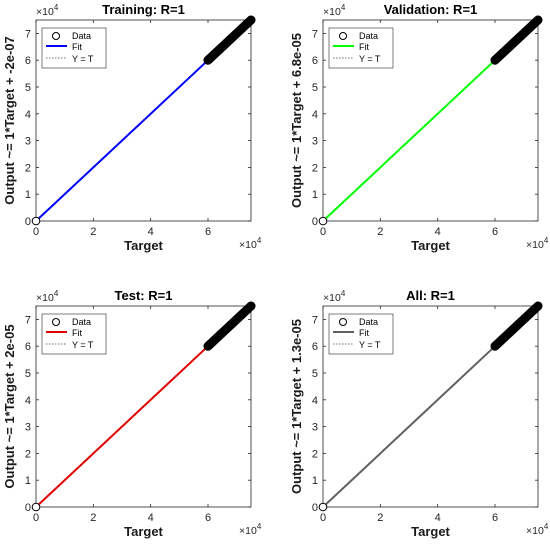  What do you see at coordinates (36, 518) in the screenshot?
I see `x-tick-label: 0` at bounding box center [36, 518].